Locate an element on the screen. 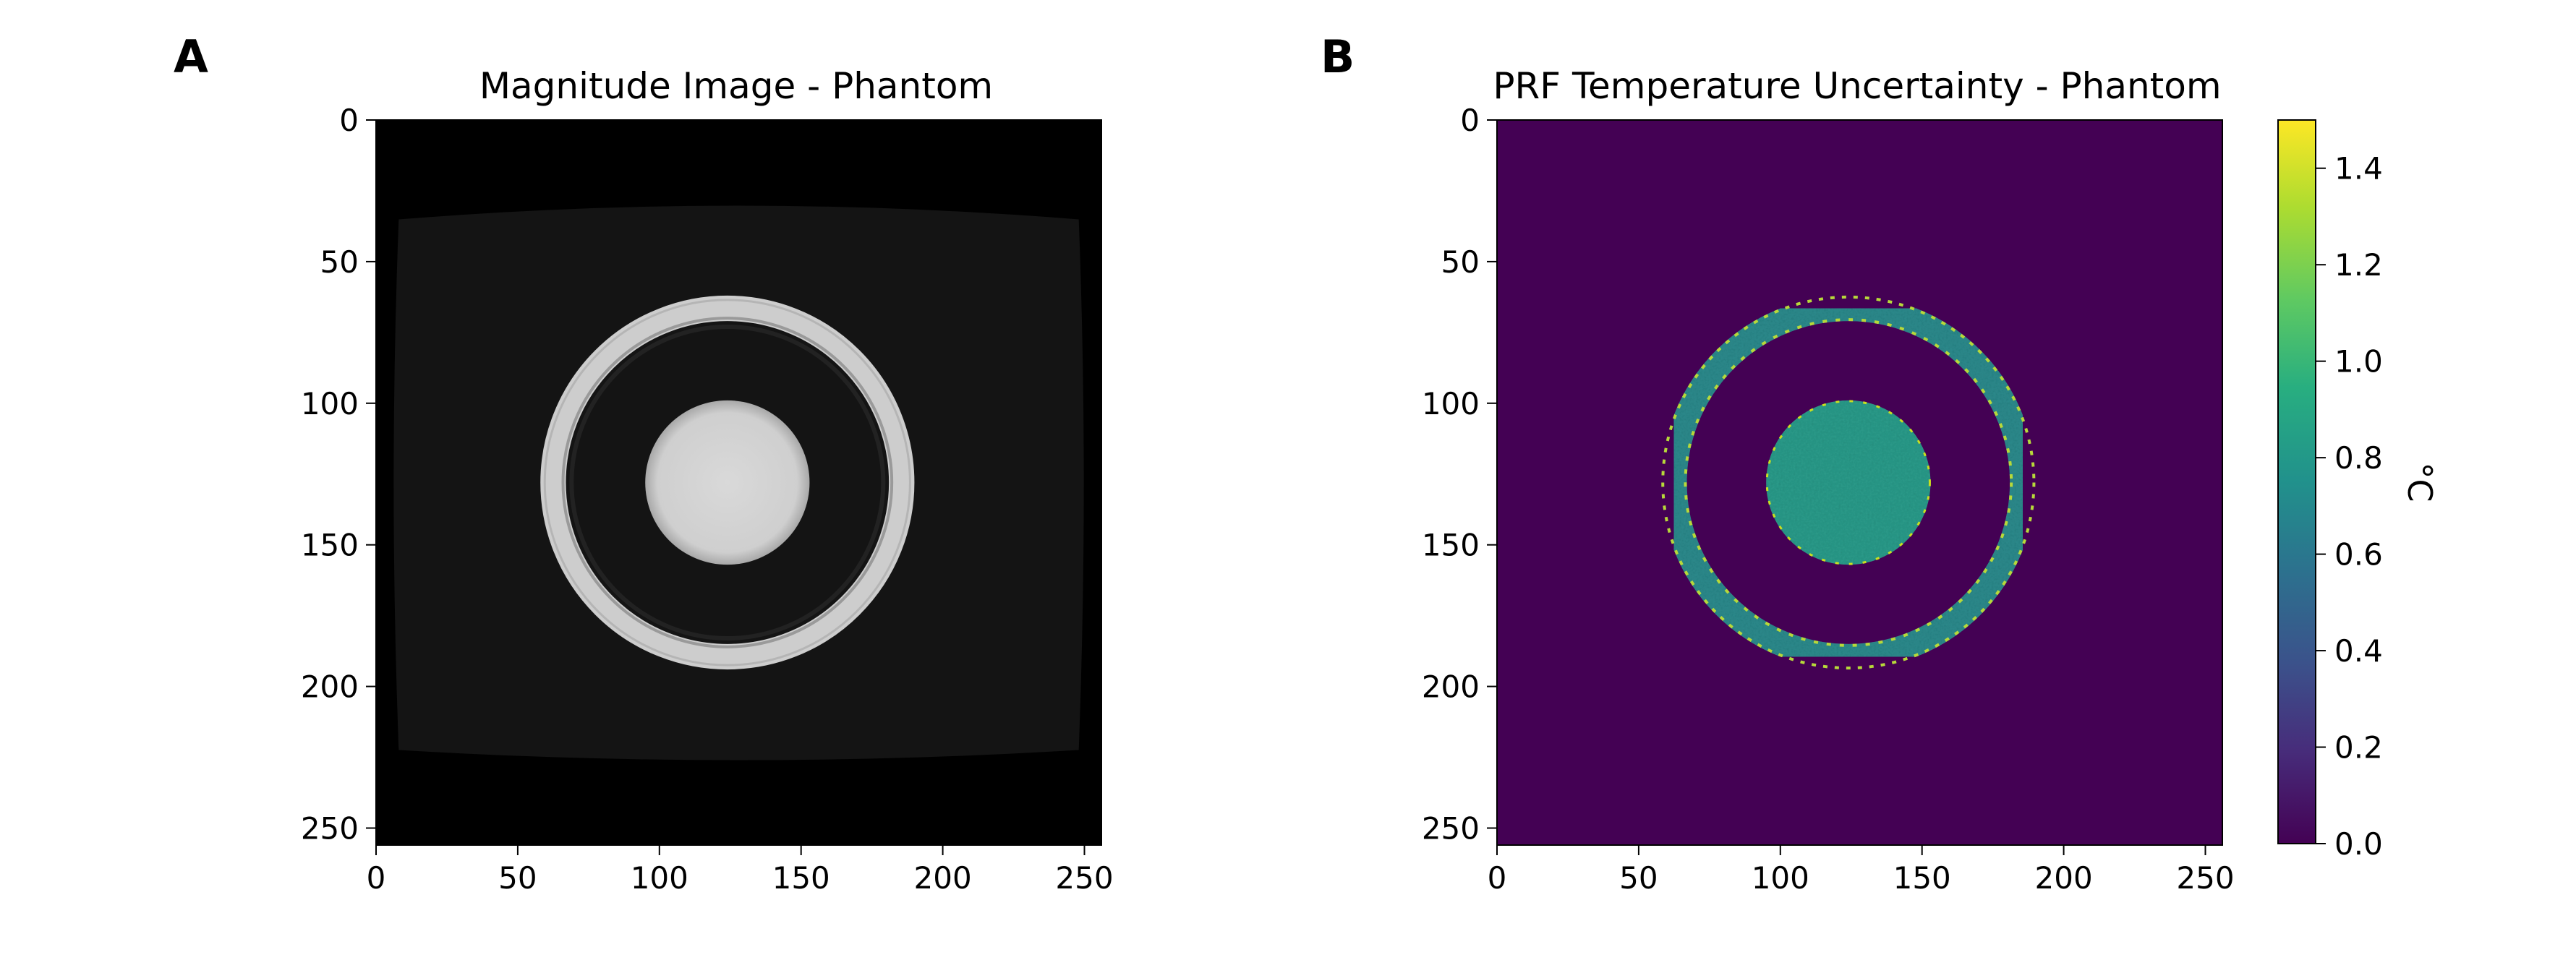 The width and height of the screenshot is (2576, 960). colorbar: 0.0 0.2 0.4 0.6 0.8 1.0 1.2 1.4 °C is located at coordinates (2358, 490).